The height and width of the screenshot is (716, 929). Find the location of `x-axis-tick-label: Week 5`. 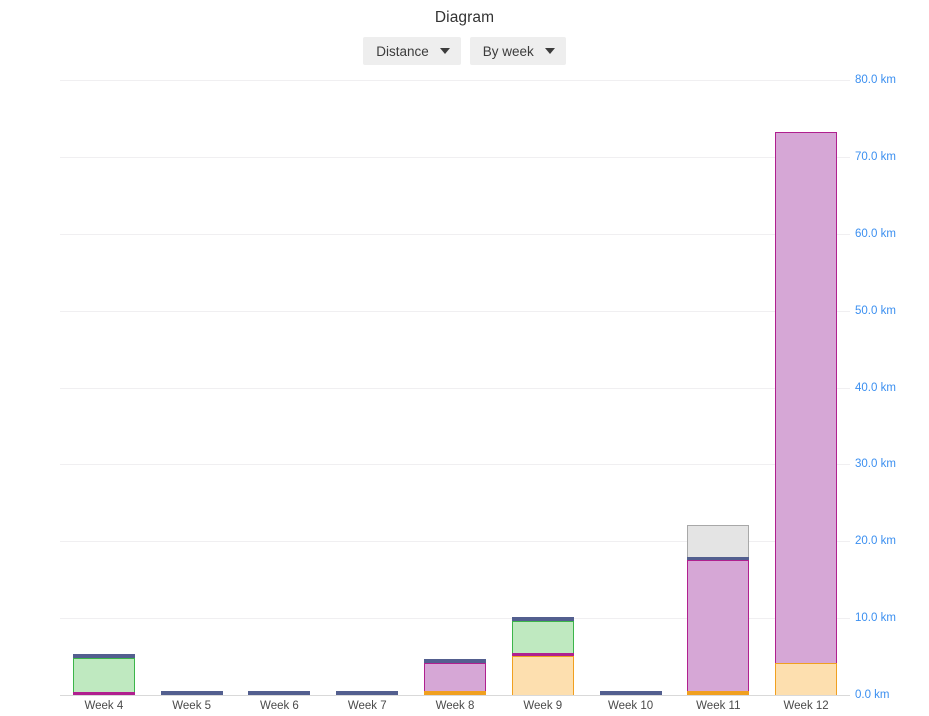

x-axis-tick-label: Week 5 is located at coordinates (192, 706).